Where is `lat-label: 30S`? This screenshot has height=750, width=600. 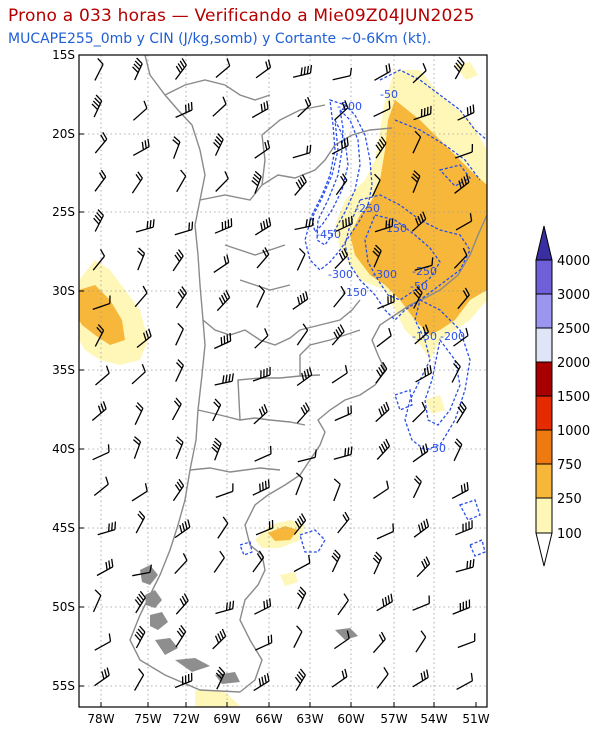
lat-label: 30S is located at coordinates (63, 291).